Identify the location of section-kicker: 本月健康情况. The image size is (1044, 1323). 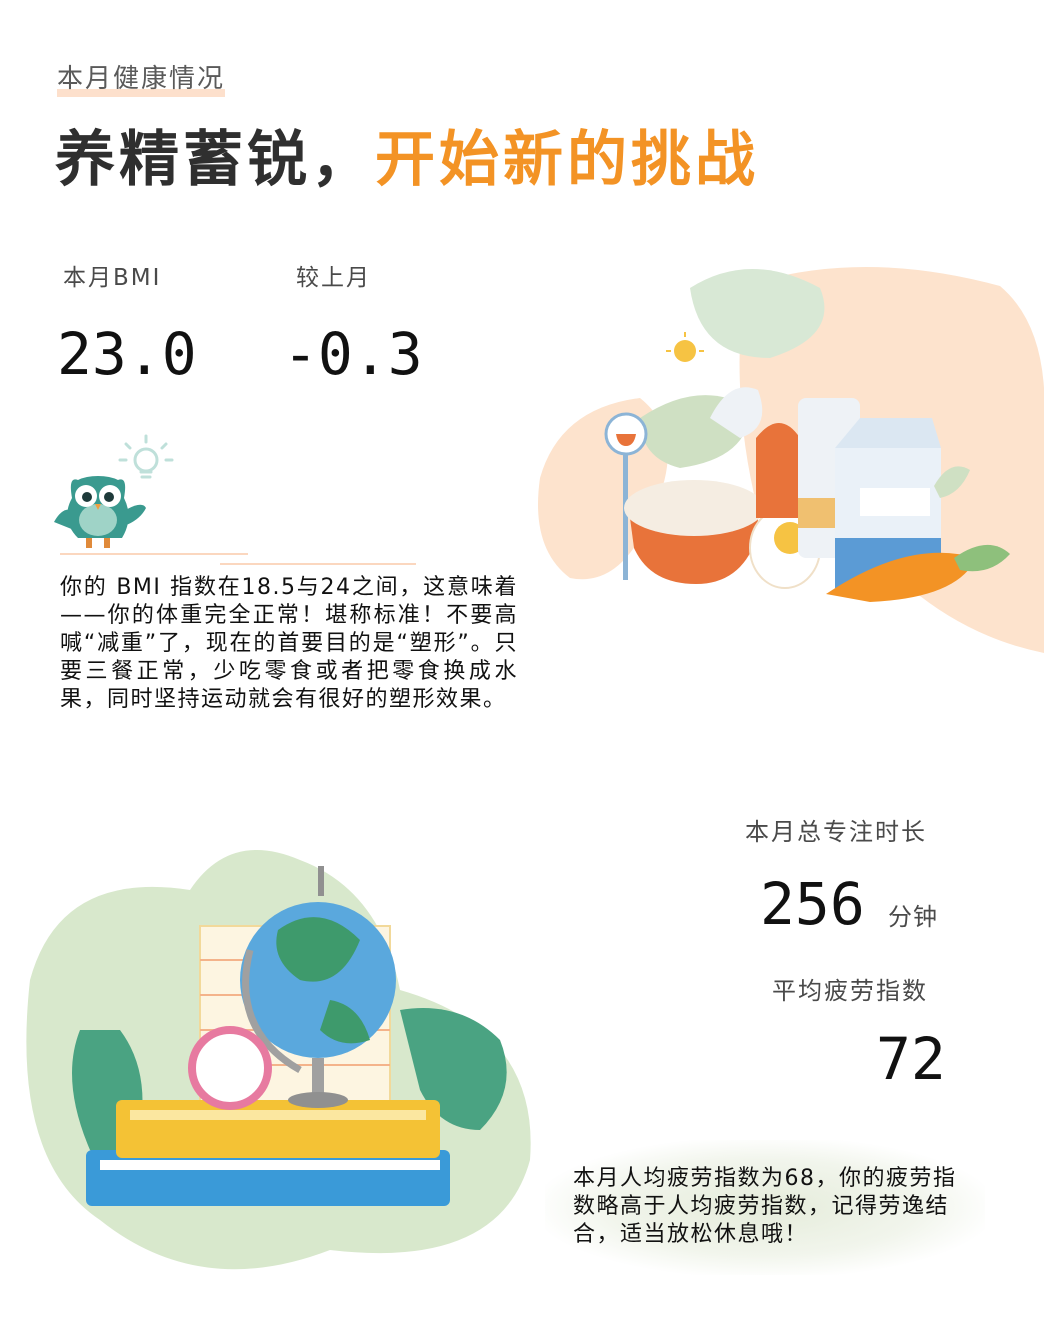
(141, 77).